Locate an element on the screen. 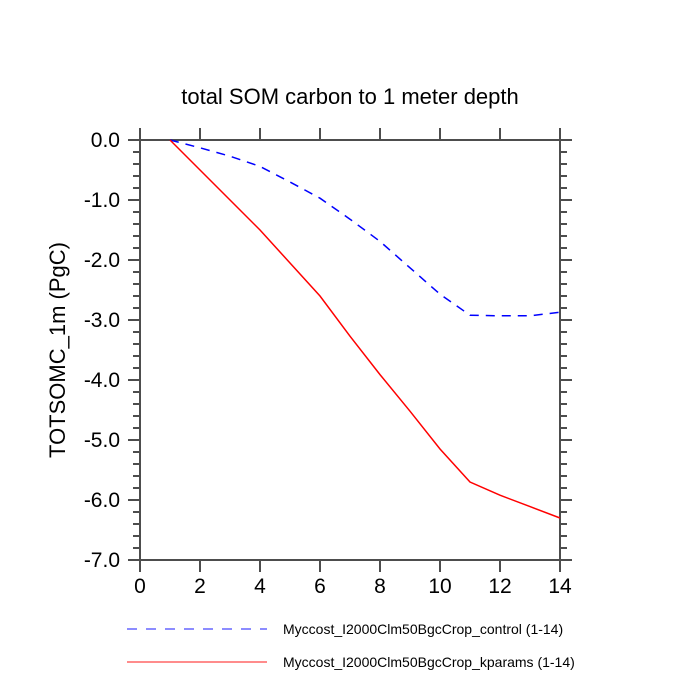  y-tick-label-5: -5.0 is located at coordinates (102, 440).